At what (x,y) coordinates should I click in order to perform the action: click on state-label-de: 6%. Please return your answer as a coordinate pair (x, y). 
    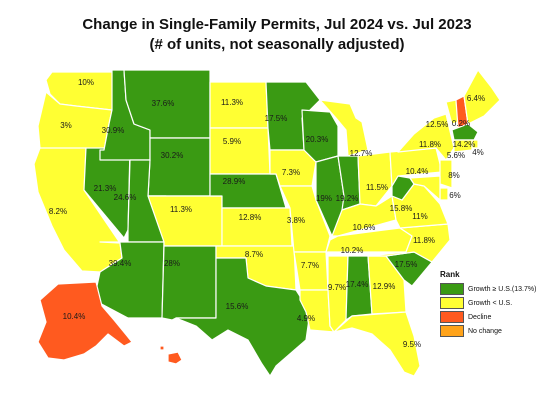
    Looking at the image, I should click on (455, 195).